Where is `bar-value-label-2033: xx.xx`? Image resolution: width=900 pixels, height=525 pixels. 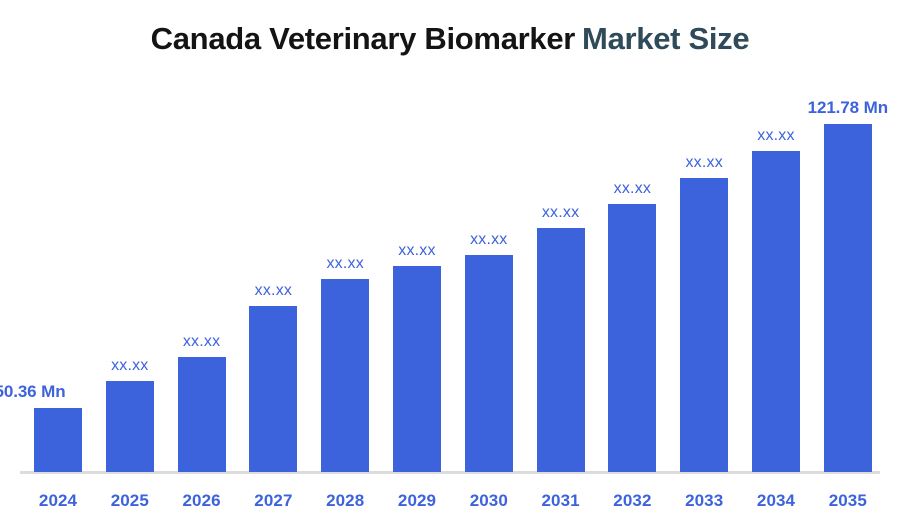
bar-value-label-2033: xx.xx is located at coordinates (704, 162).